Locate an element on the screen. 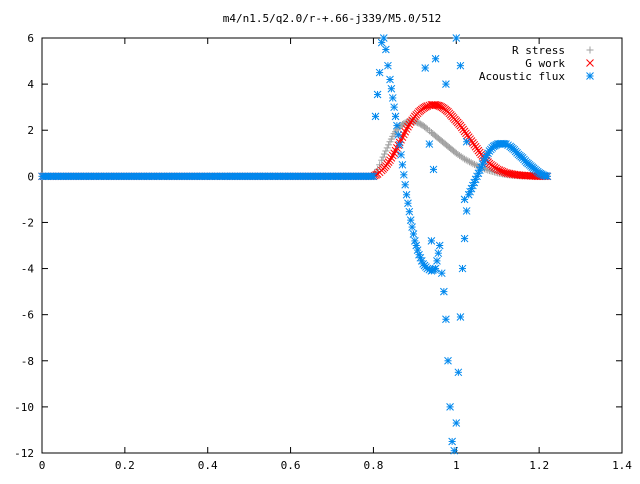 This screenshot has width=640, height=484. y-tick-label: -6 is located at coordinates (27, 315).